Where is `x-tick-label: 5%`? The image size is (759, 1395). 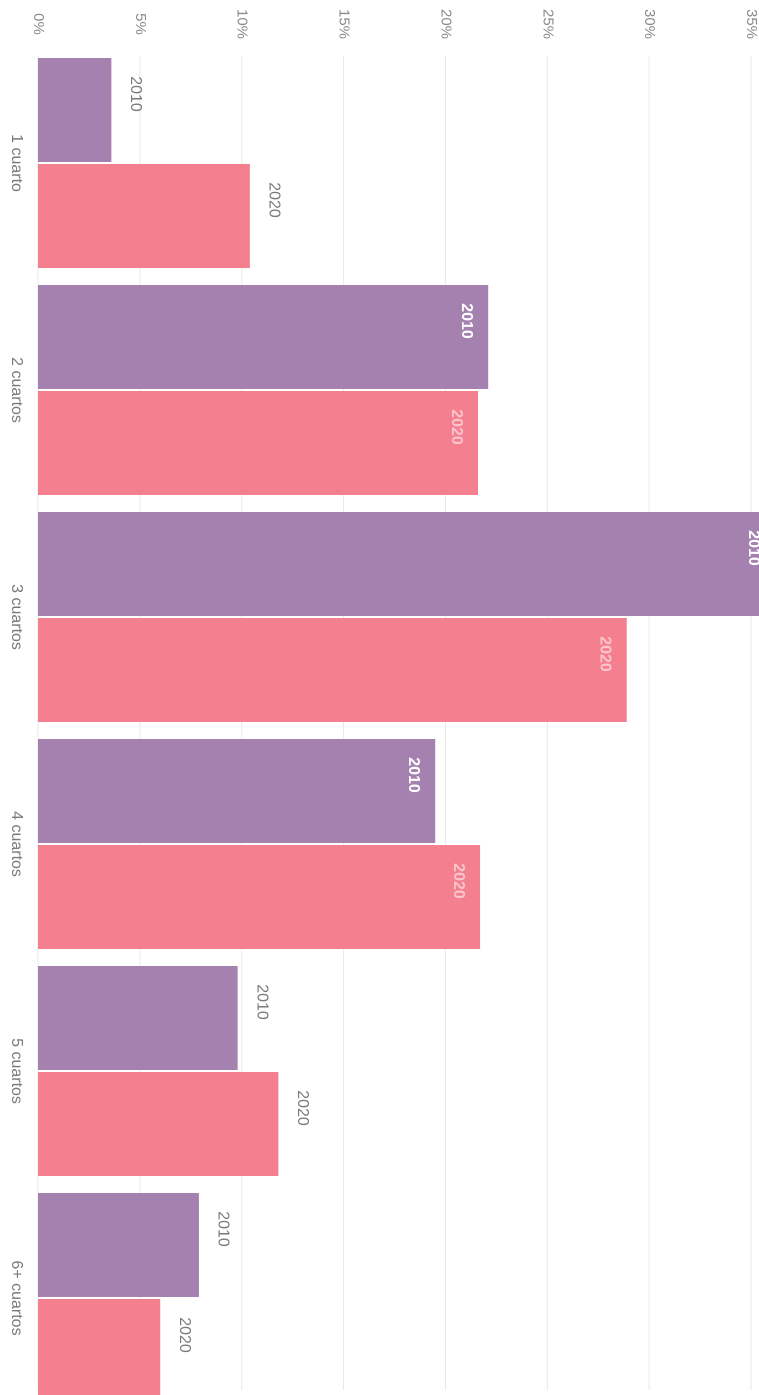 x-tick-label: 5% is located at coordinates (140, 24).